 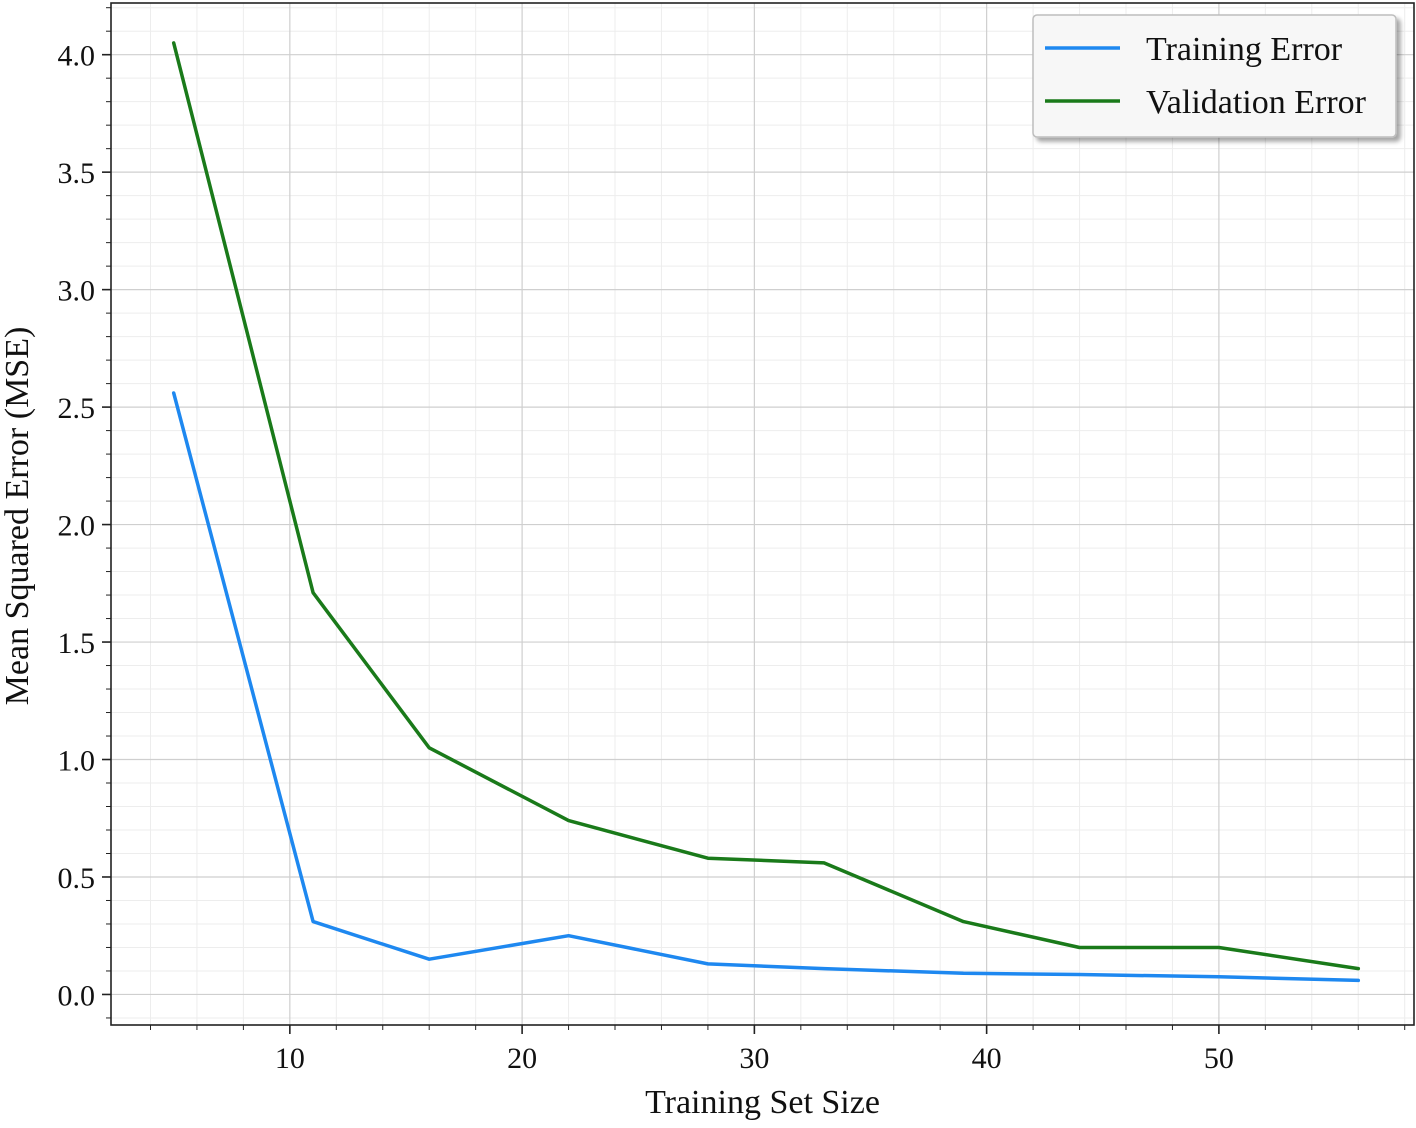 What do you see at coordinates (1256, 102) in the screenshot?
I see `legend-label-validation-error: Validation Error` at bounding box center [1256, 102].